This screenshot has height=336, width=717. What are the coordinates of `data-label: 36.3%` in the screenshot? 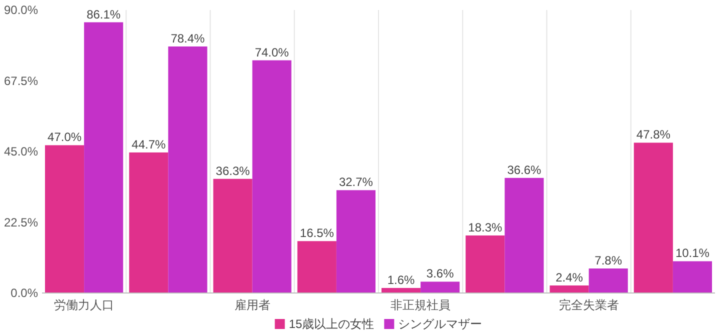 It's located at (233, 171).